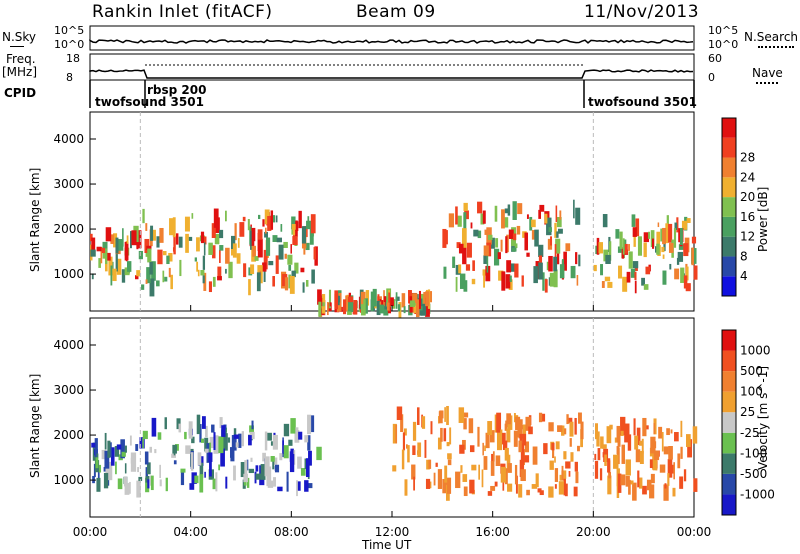 The width and height of the screenshot is (800, 554). I want to click on colorbar-tick-label: 500, so click(751, 371).